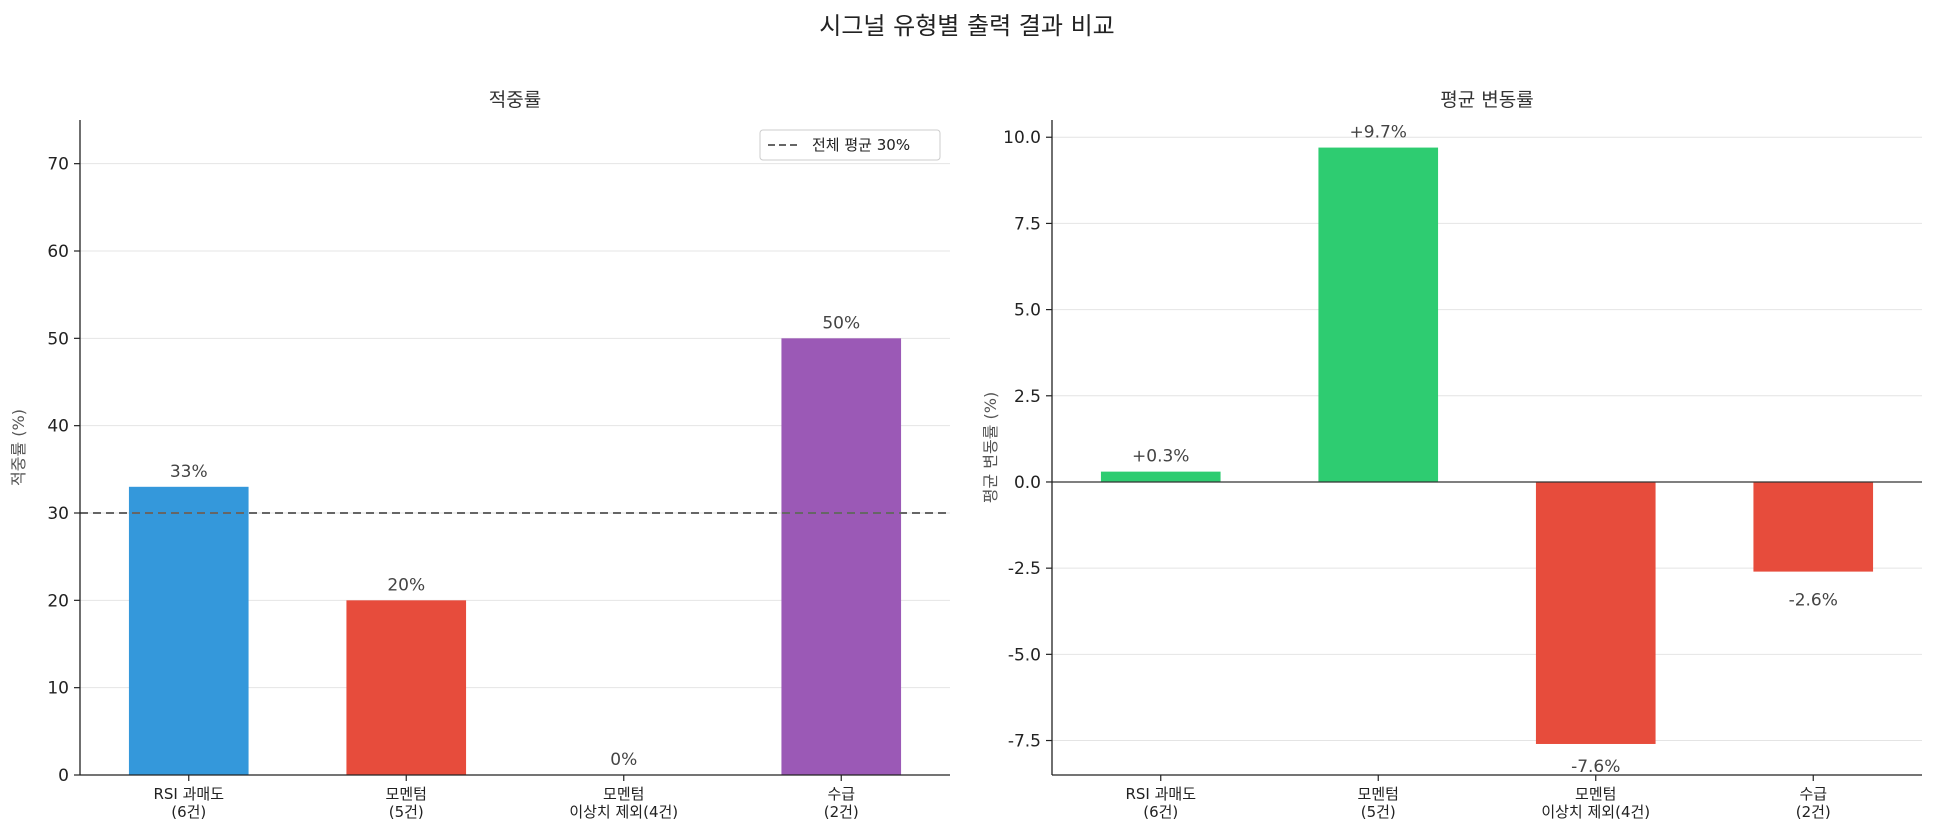 Image resolution: width=1934 pixels, height=839 pixels. Describe the element at coordinates (1022, 138) in the screenshot. I see `y-tick-label: 10.0` at that location.